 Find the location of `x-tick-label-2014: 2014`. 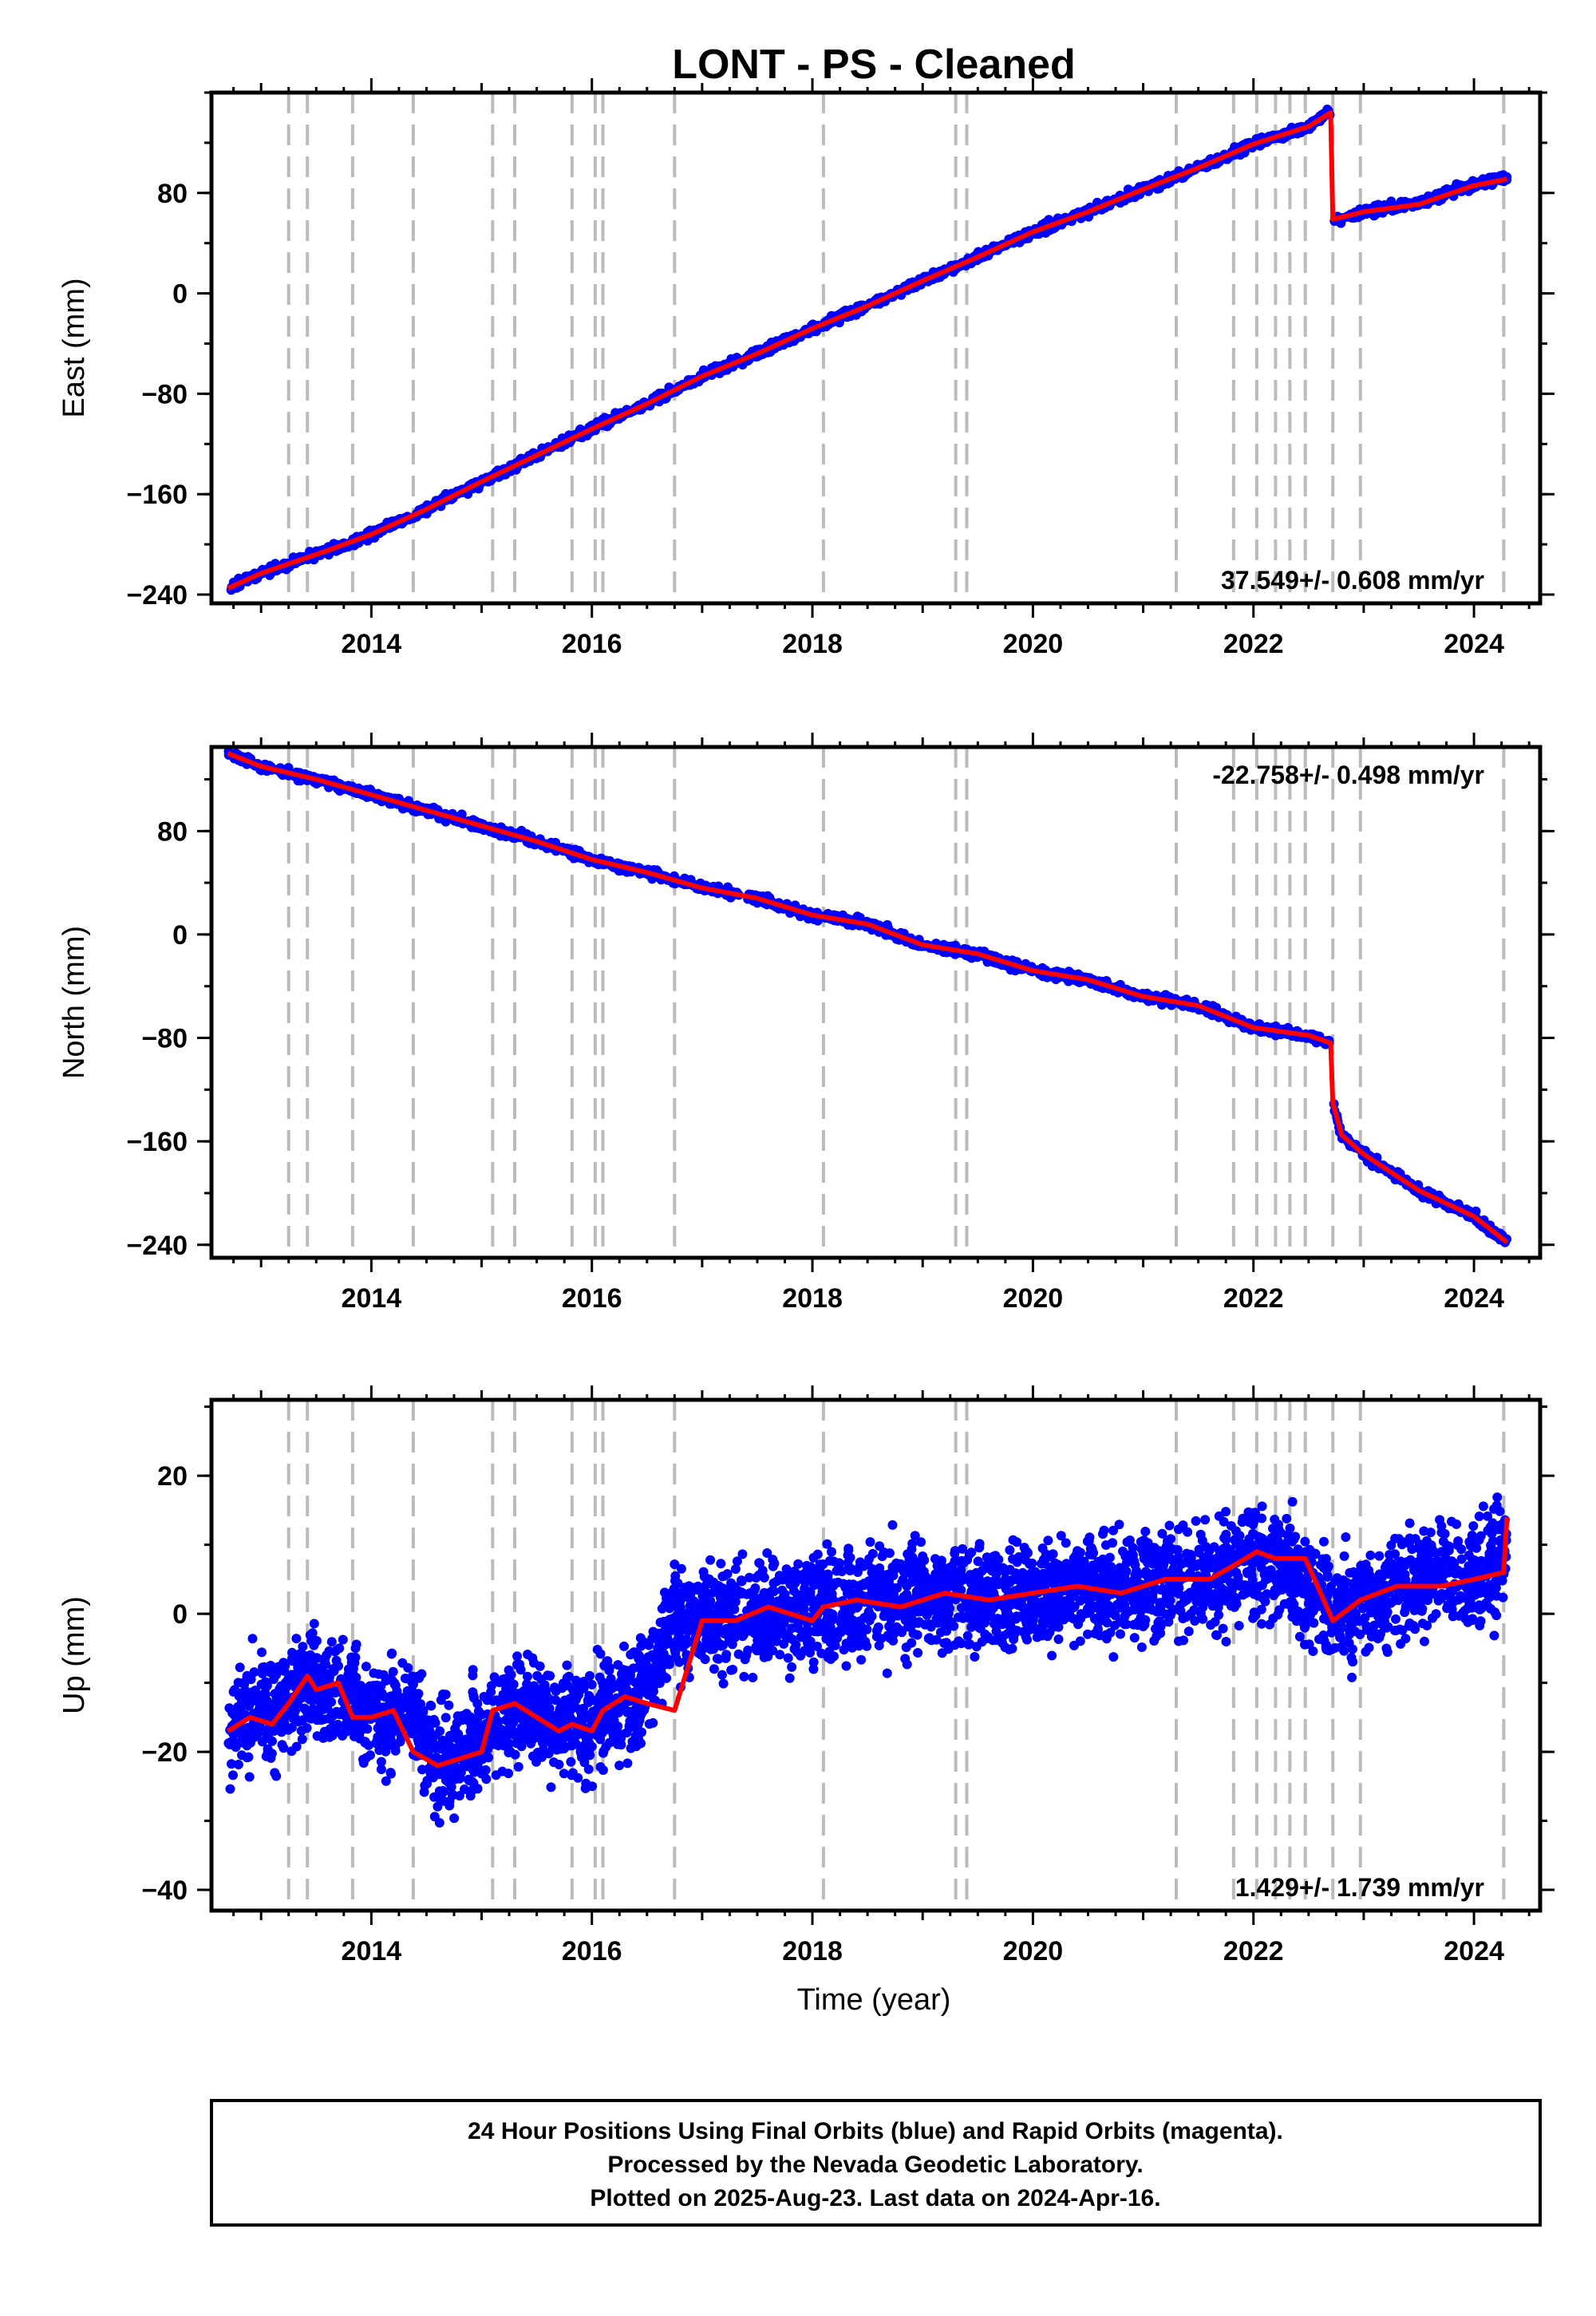

x-tick-label-2014: 2014 is located at coordinates (372, 644).